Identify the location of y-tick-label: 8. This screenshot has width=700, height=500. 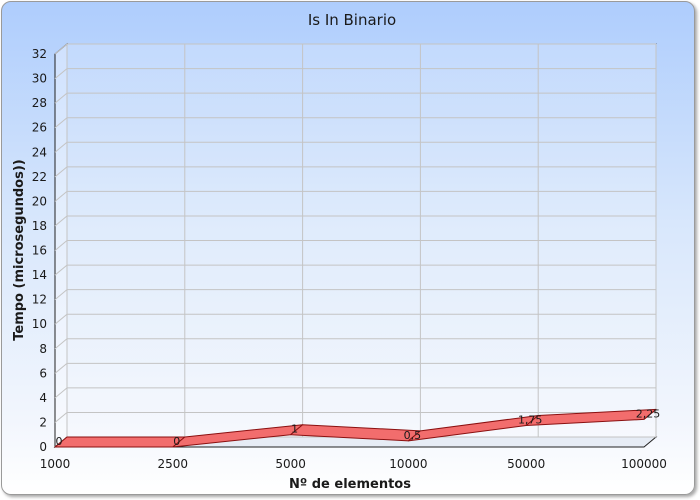
(43, 349).